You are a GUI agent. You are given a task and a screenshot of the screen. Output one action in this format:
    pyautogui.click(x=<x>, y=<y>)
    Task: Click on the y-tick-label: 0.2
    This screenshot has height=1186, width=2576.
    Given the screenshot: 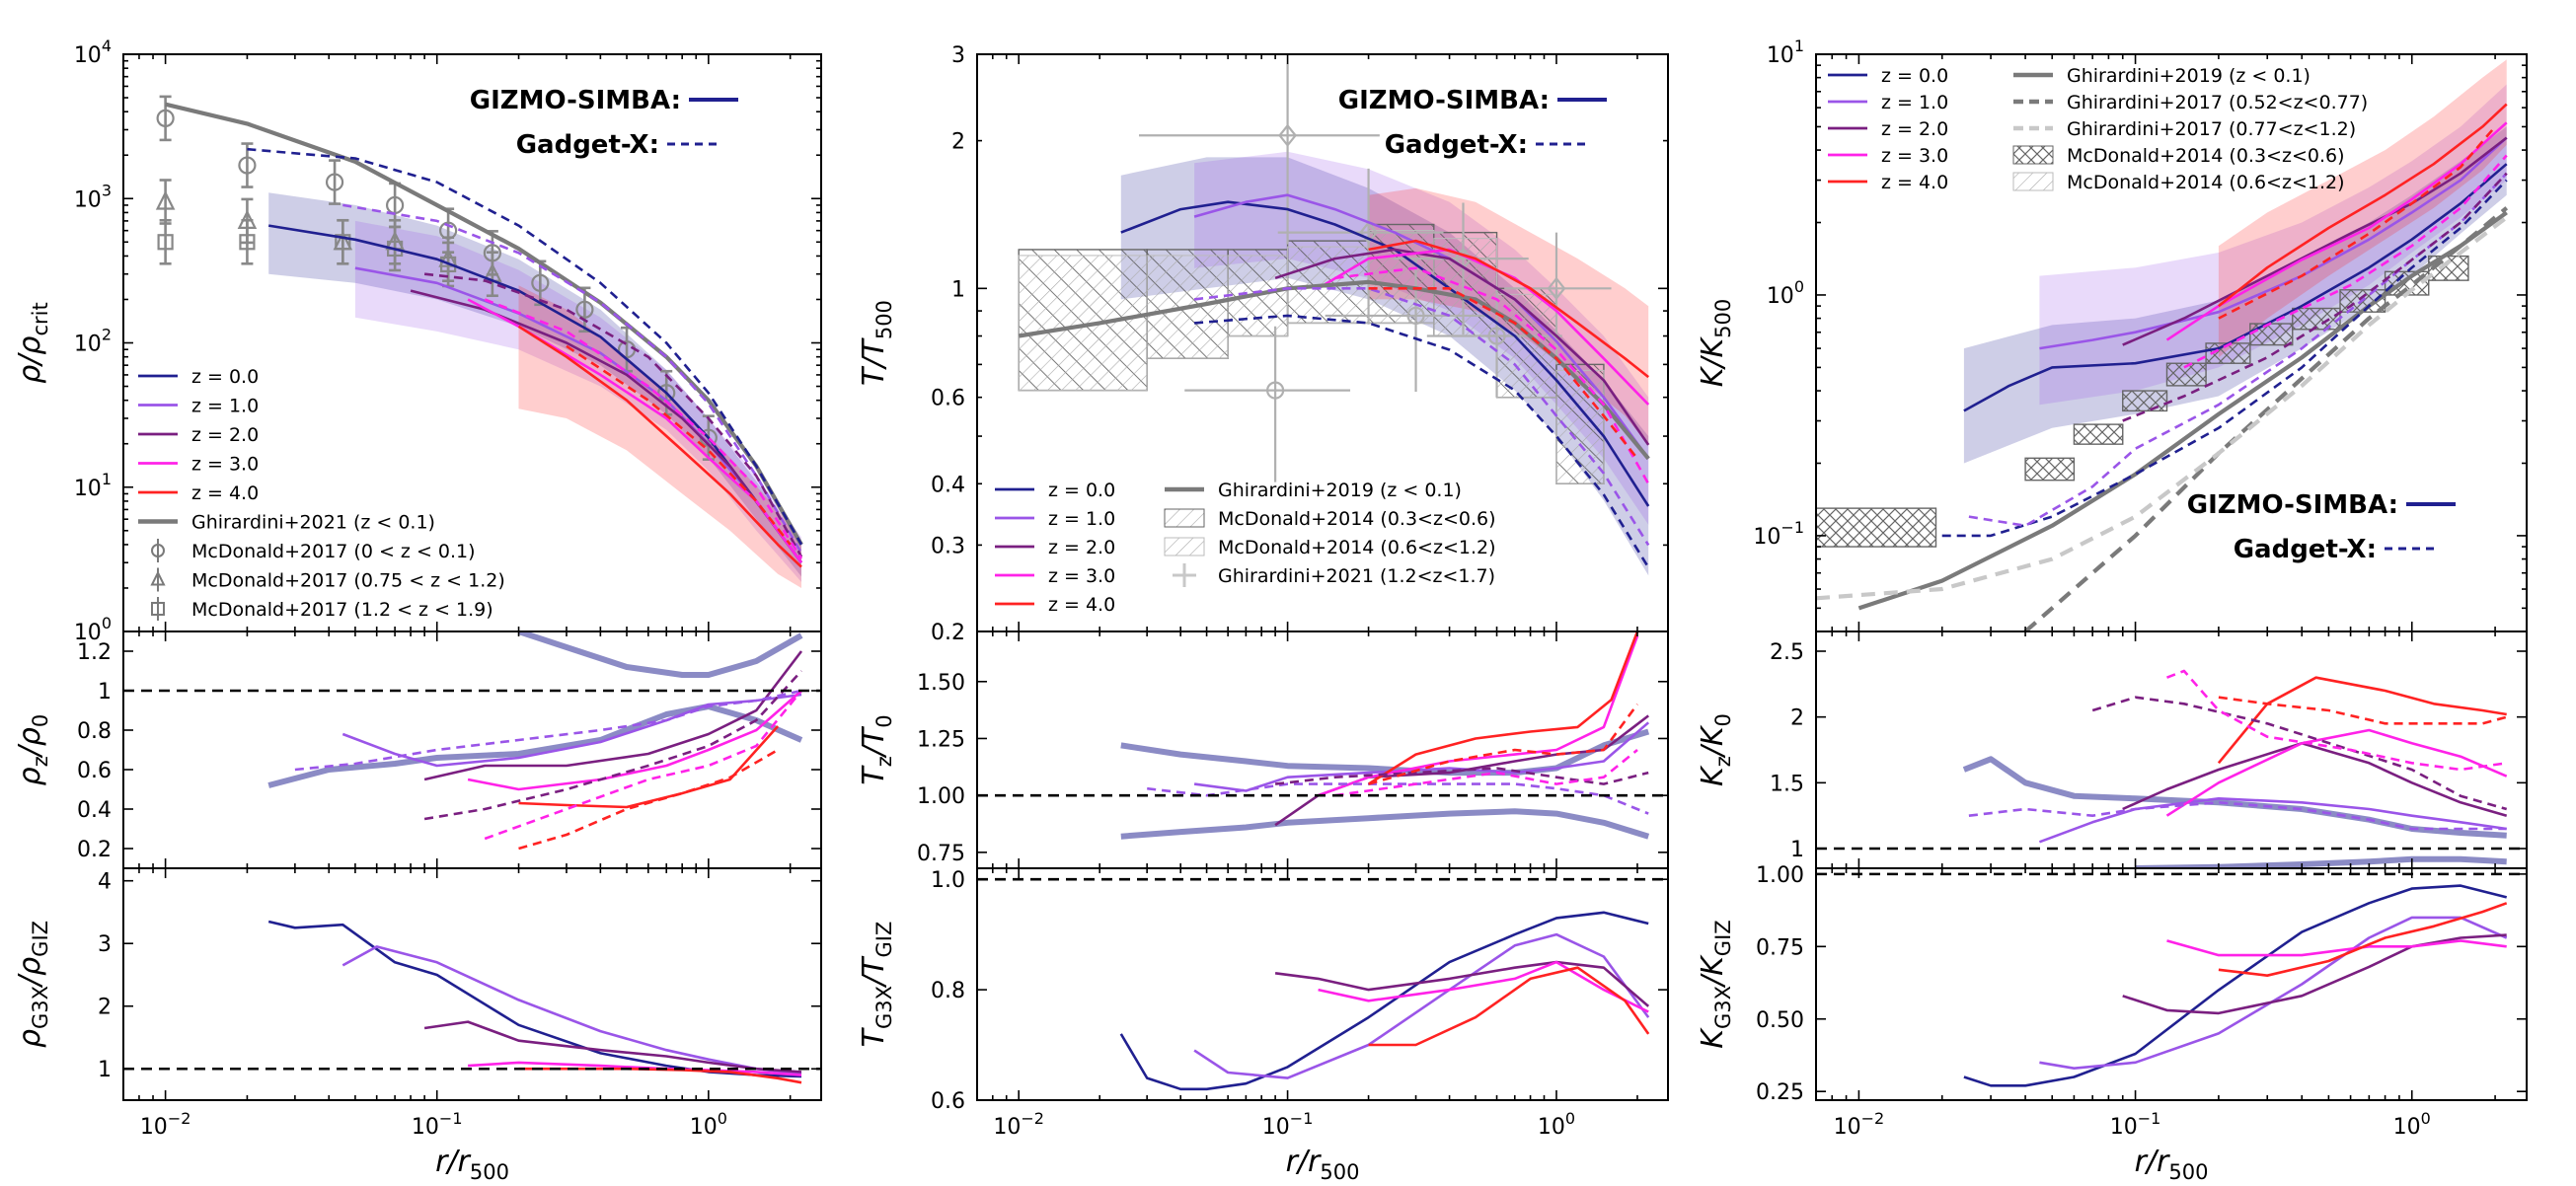 What is the action you would take?
    pyautogui.click(x=948, y=633)
    